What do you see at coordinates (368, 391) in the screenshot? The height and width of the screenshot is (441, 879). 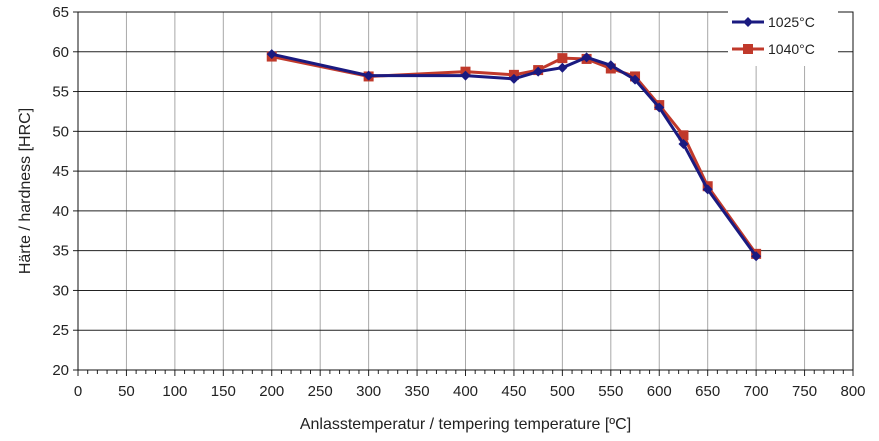 I see `x-tick-label: 300` at bounding box center [368, 391].